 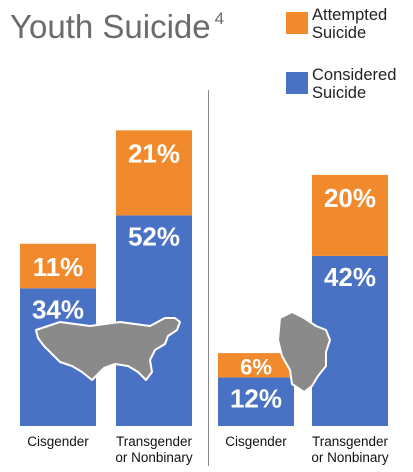 I want to click on us-cisgender-label-line1: Cisgender, so click(x=58, y=441).